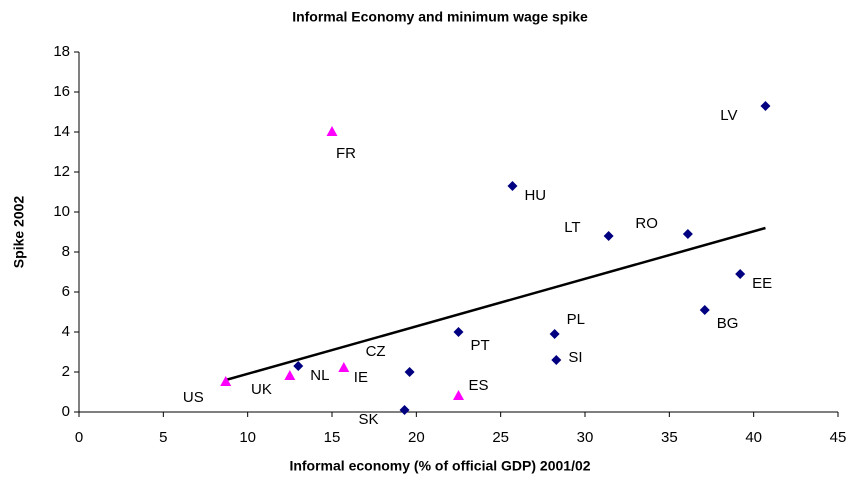 The width and height of the screenshot is (849, 486). Describe the element at coordinates (416, 437) in the screenshot. I see `x-tick-label: 20` at that location.